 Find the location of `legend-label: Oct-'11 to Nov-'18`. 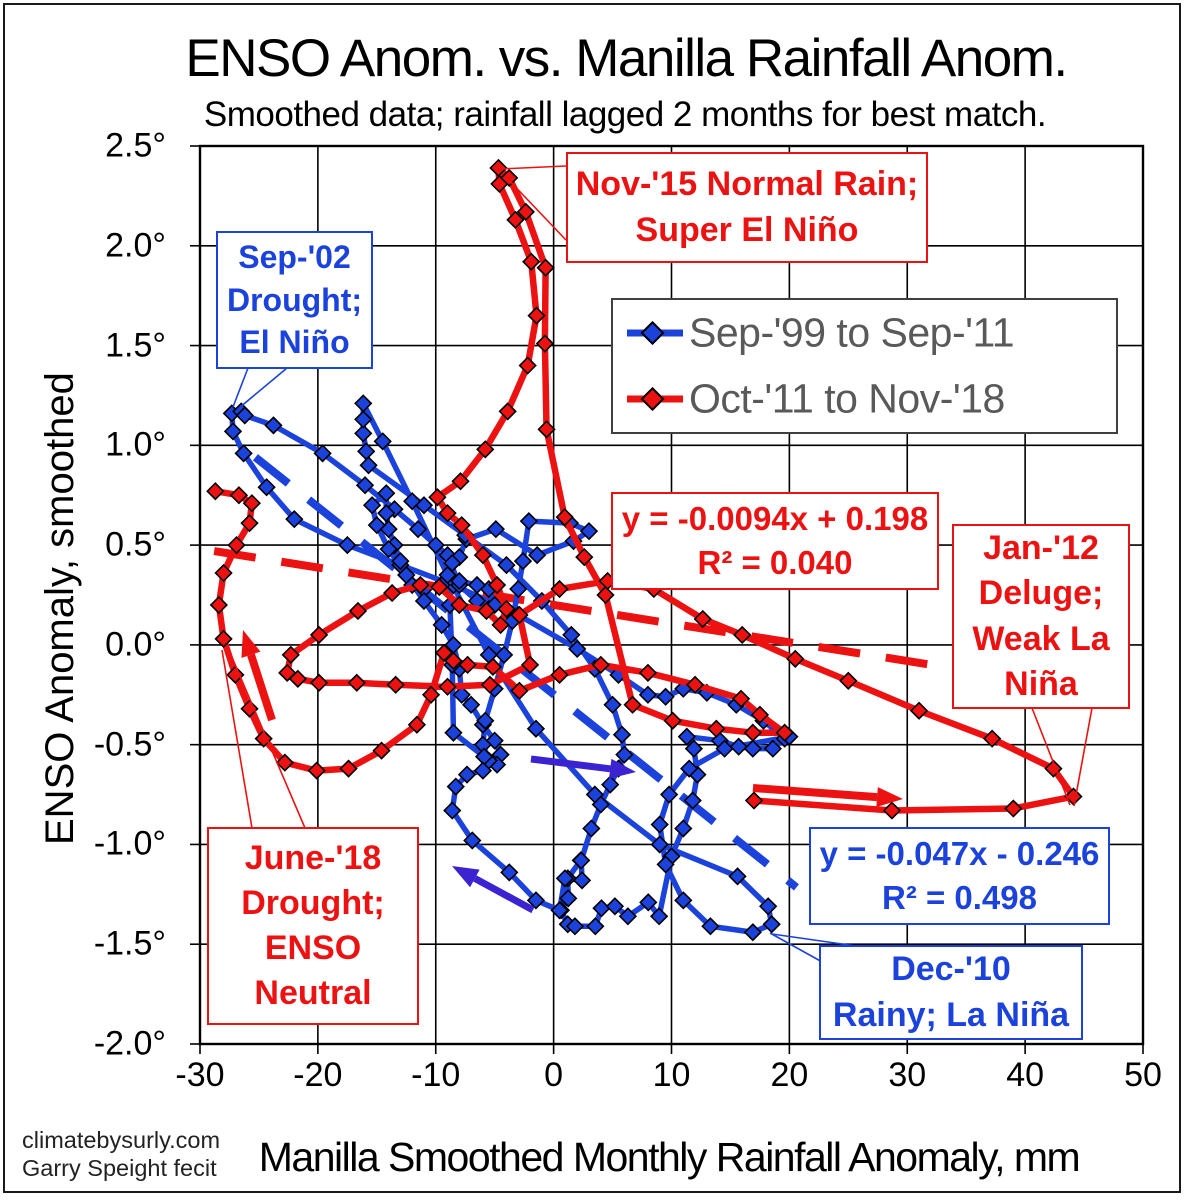

legend-label: Oct-'11 to Nov-'18 is located at coordinates (847, 398).